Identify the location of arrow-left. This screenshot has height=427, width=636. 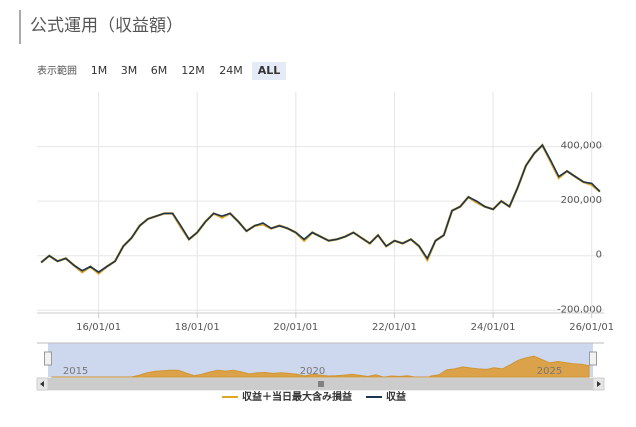
(42, 384).